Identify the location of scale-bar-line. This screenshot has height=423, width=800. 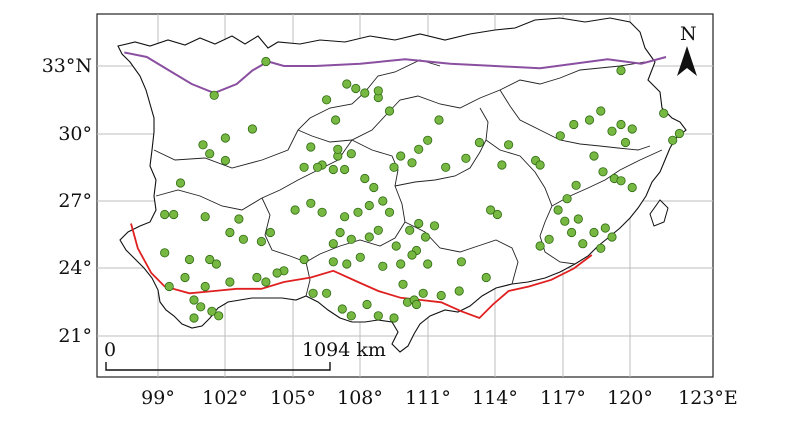
(218, 366).